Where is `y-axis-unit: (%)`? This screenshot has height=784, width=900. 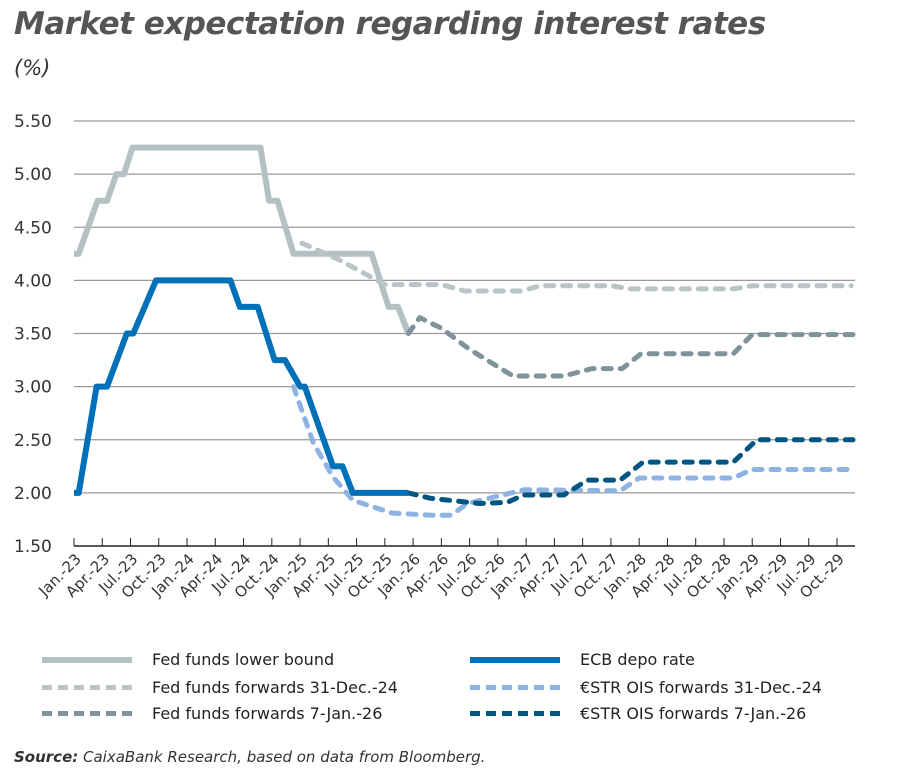 y-axis-unit: (%) is located at coordinates (32, 68).